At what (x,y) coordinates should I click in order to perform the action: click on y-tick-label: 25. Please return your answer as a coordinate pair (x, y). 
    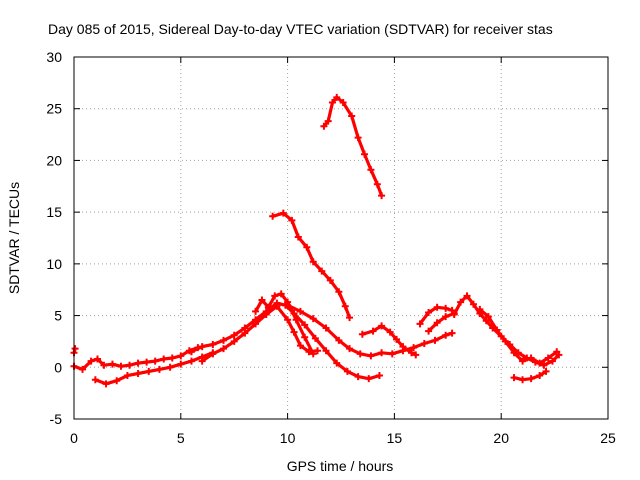
    Looking at the image, I should click on (54, 109).